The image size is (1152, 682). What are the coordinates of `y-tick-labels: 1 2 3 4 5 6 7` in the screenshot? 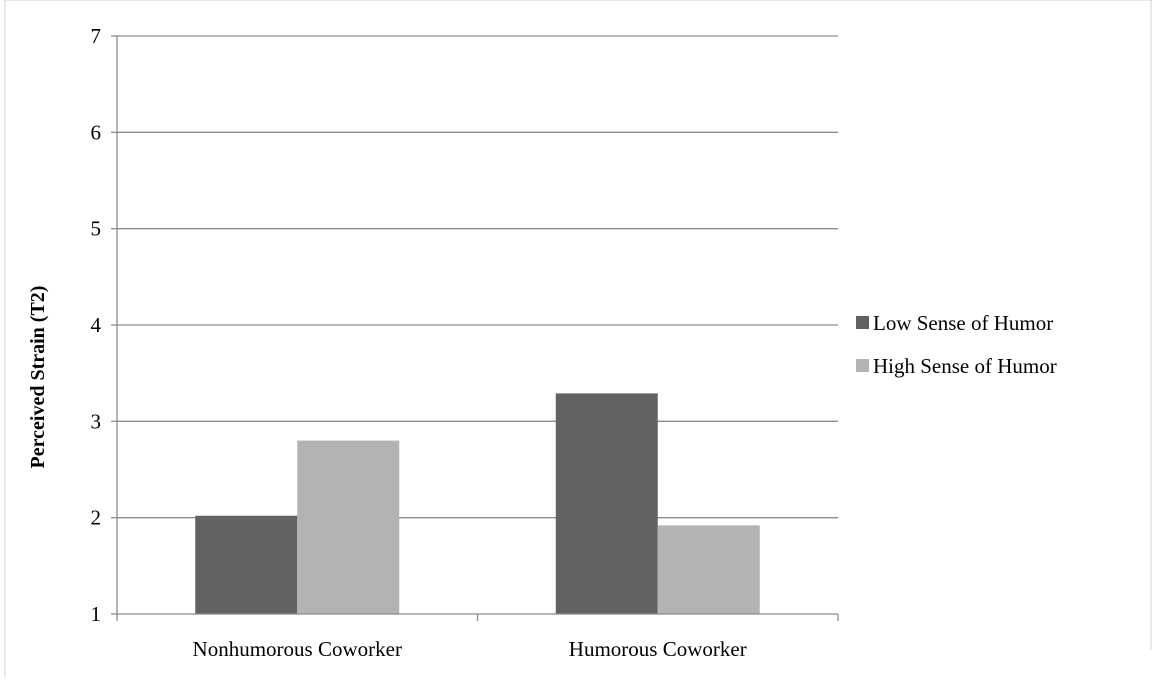 It's located at (96, 325).